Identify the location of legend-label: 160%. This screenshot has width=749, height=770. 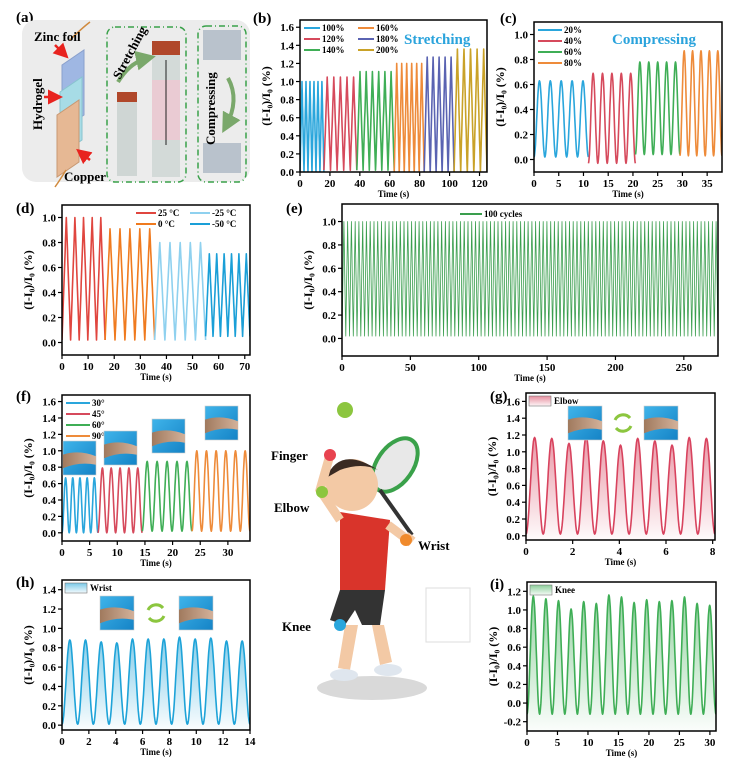
(387, 28).